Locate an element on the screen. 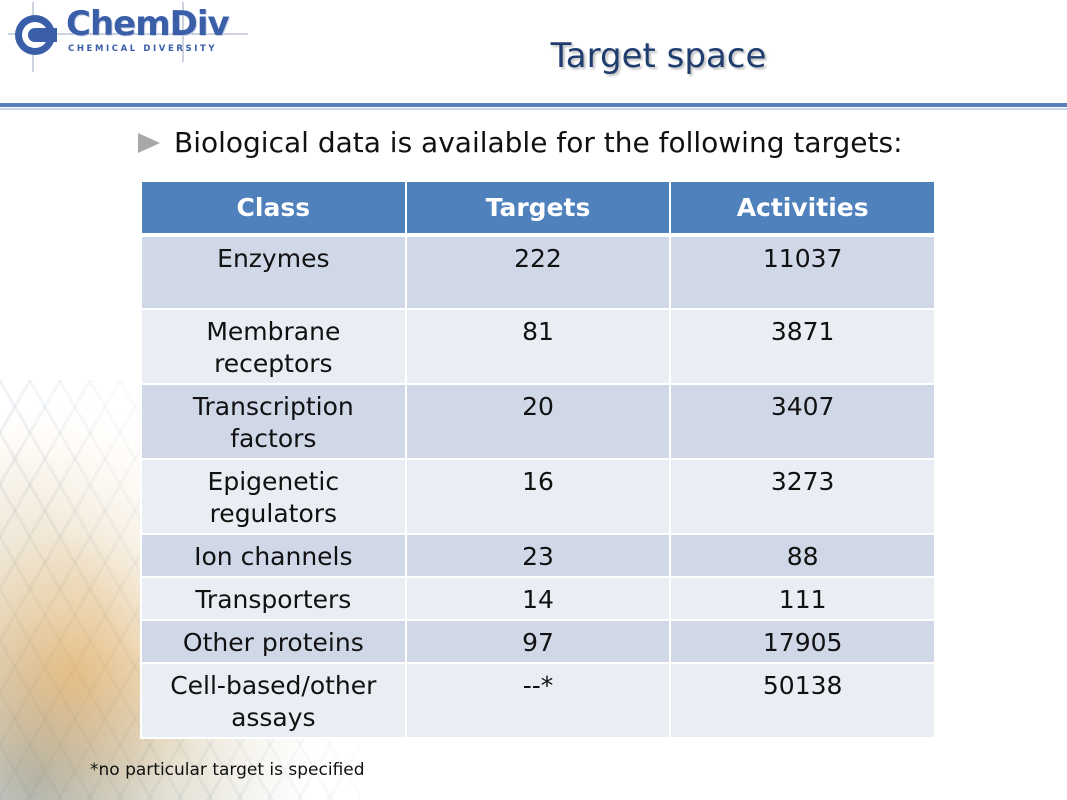 This screenshot has width=1067, height=800. table-row: Epigenetic regulators 16 3273 is located at coordinates (538, 496).